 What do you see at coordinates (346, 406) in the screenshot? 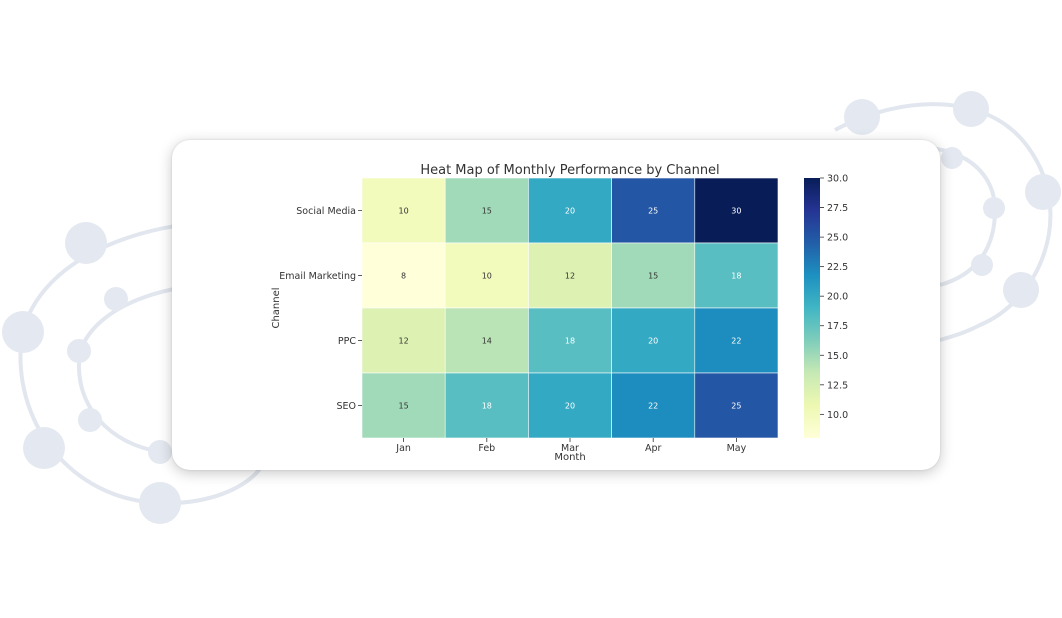
I see `y-tick-label: SEO` at bounding box center [346, 406].